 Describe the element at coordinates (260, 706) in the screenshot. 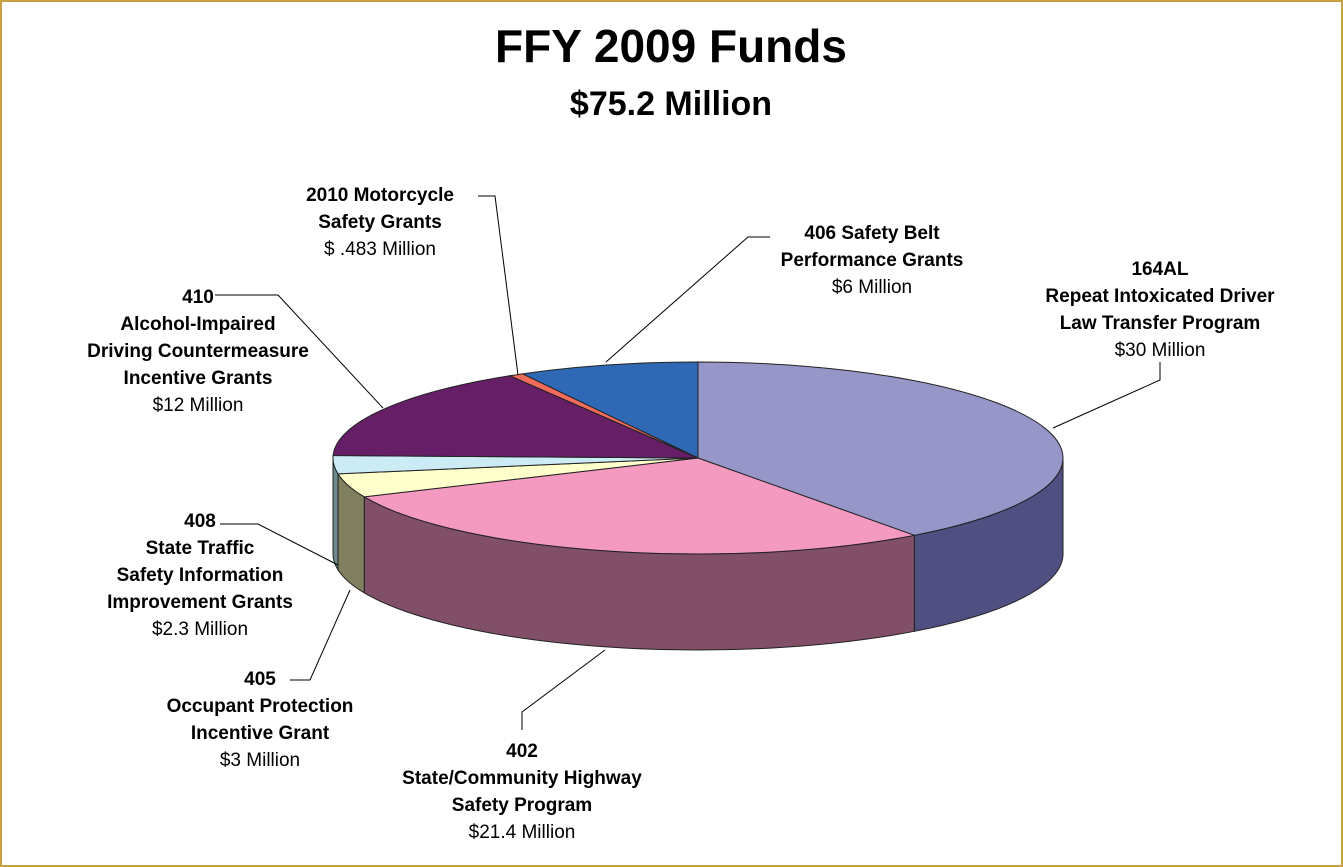

I see `slice-label: Occupant Protection` at that location.